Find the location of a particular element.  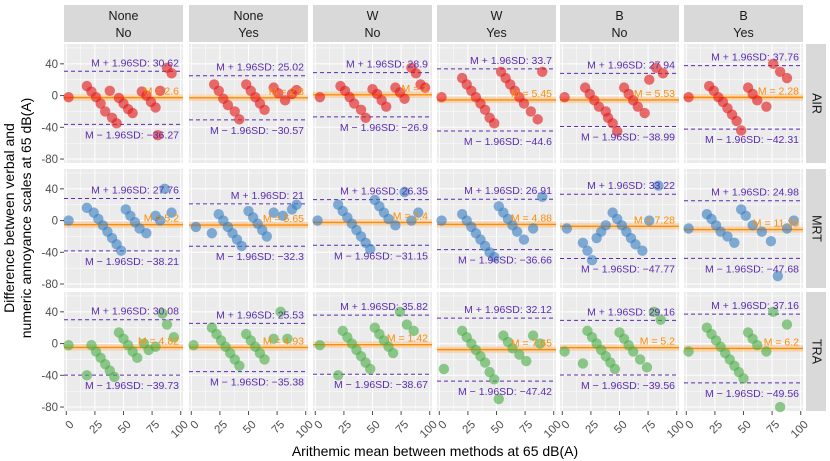

mean-label: M = 5.2 is located at coordinates (161, 219).